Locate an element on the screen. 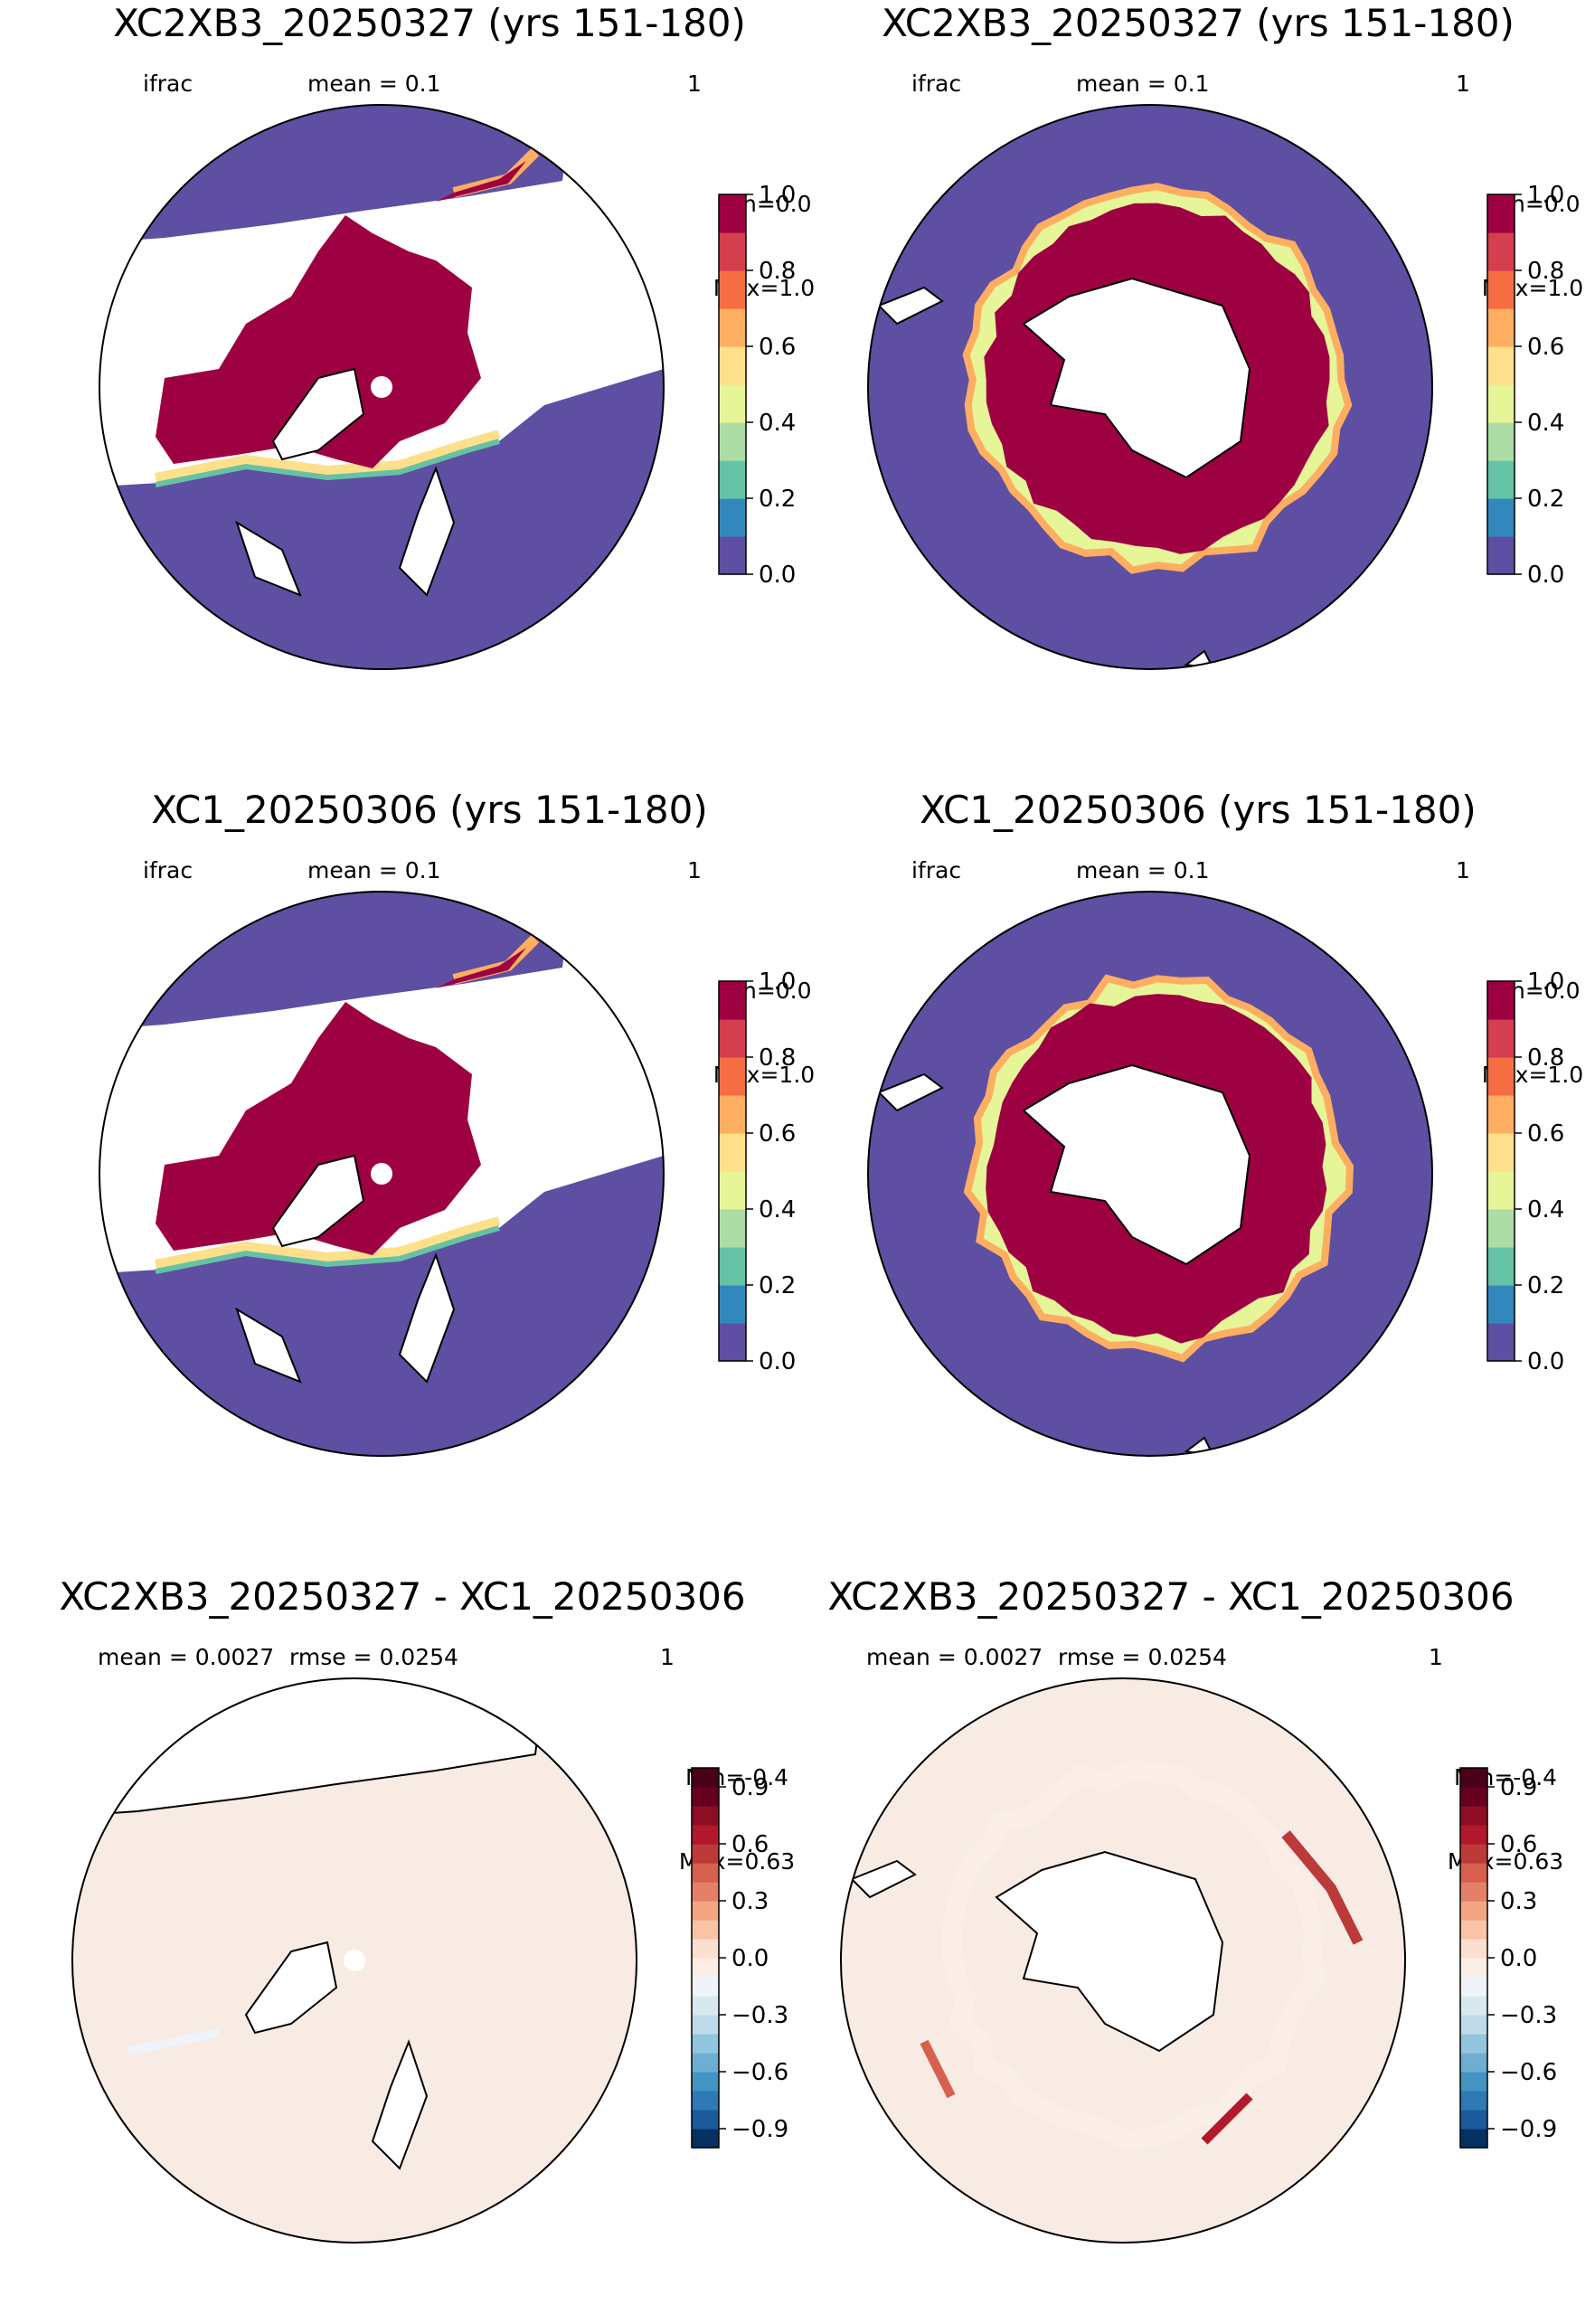 This screenshot has width=1595, height=2324. mean-label: mean = 0.0027 is located at coordinates (186, 1657).